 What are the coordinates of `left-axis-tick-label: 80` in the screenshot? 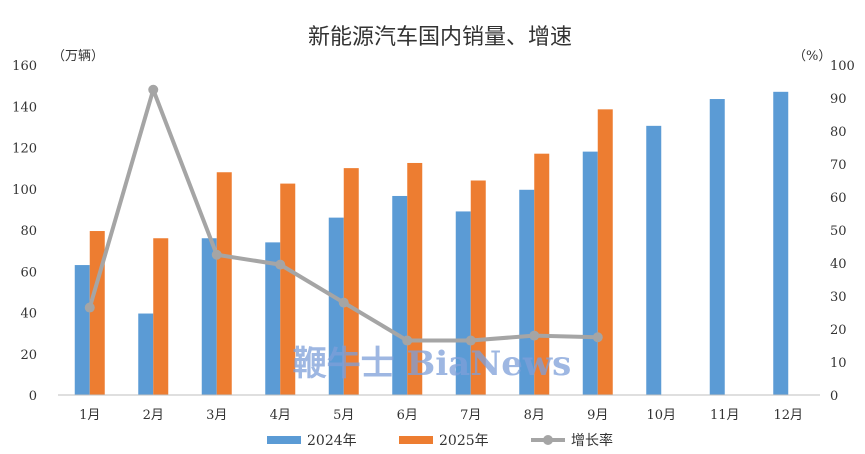 It's located at (28, 231).